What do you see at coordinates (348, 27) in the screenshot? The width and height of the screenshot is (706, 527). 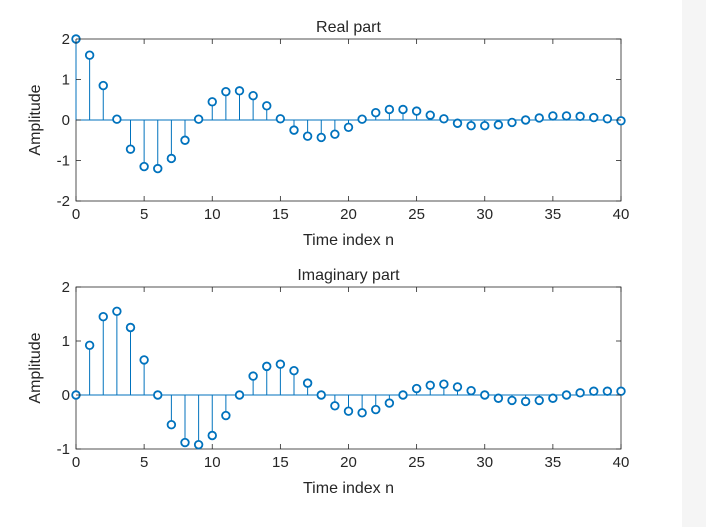 I see `real-part-title: Real part` at bounding box center [348, 27].